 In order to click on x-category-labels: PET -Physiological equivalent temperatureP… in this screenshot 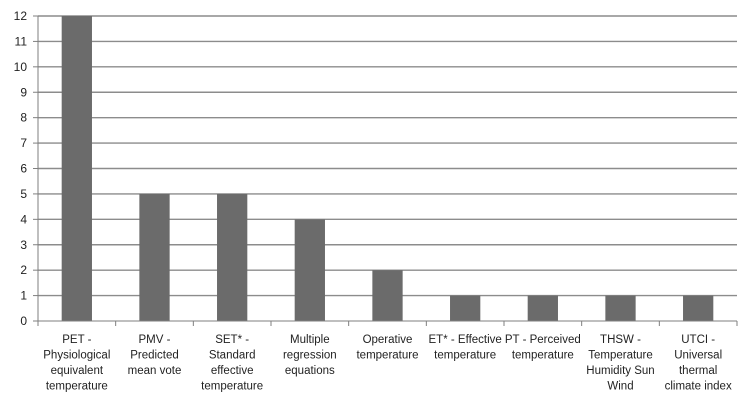, I will do `click(387, 363)`.